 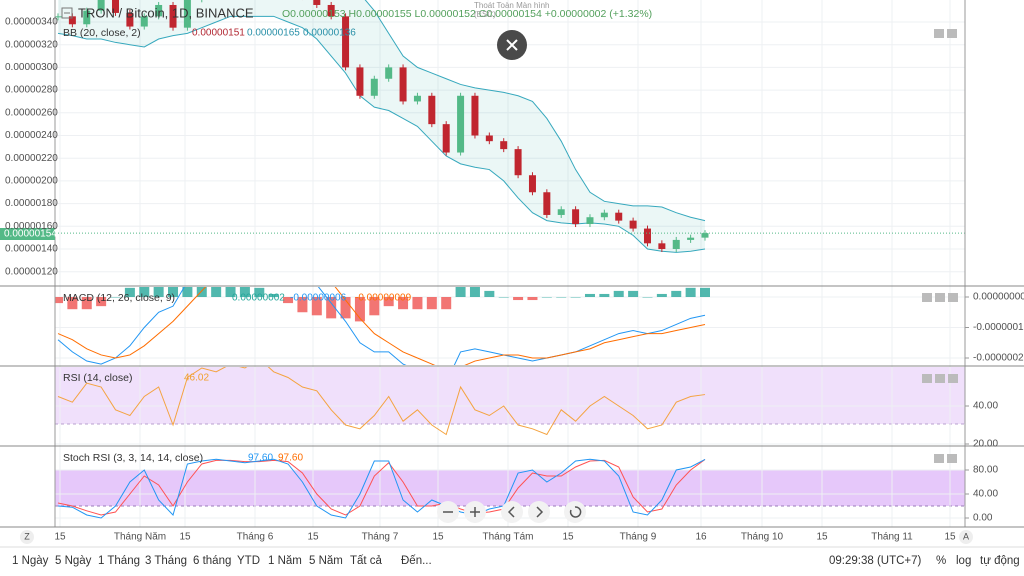 I want to click on stoch-k-value: 97.60, so click(x=260, y=458).